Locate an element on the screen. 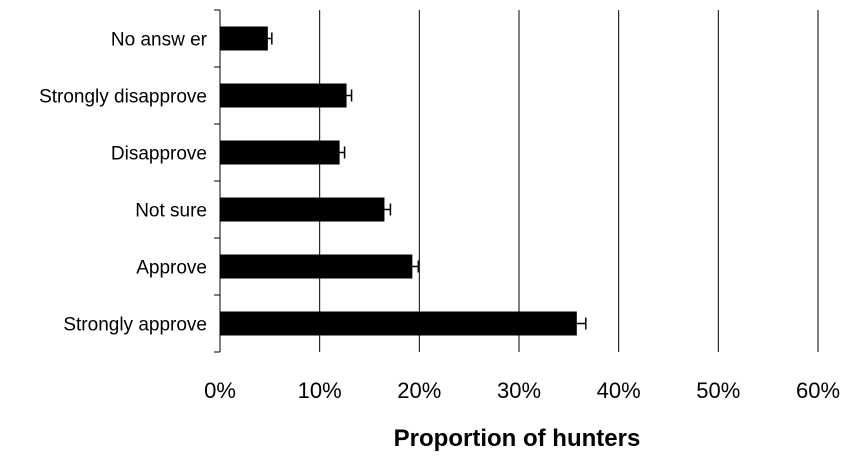  axes is located at coordinates (217, 181).